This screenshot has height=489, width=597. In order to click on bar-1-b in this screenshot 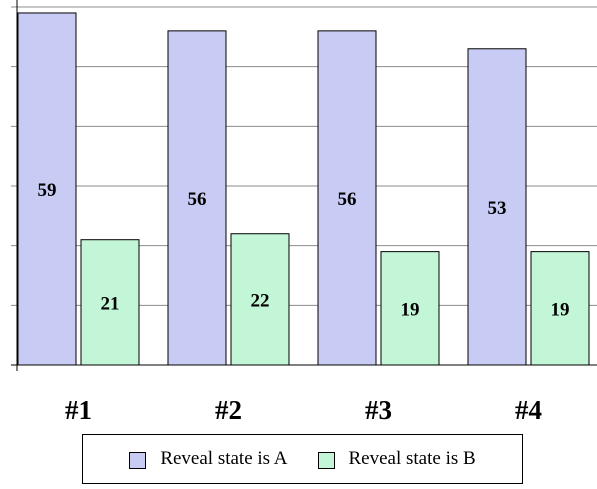, I will do `click(110, 302)`.